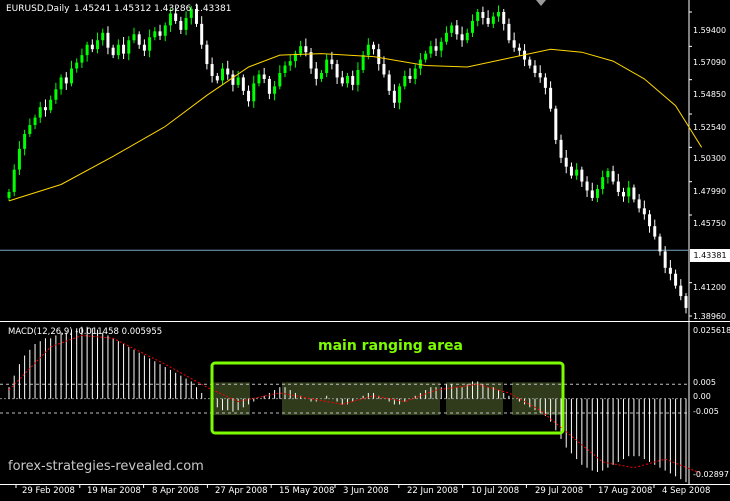 The image size is (730, 501). What do you see at coordinates (541, 3) in the screenshot?
I see `chart-shift-marker-icon` at bounding box center [541, 3].